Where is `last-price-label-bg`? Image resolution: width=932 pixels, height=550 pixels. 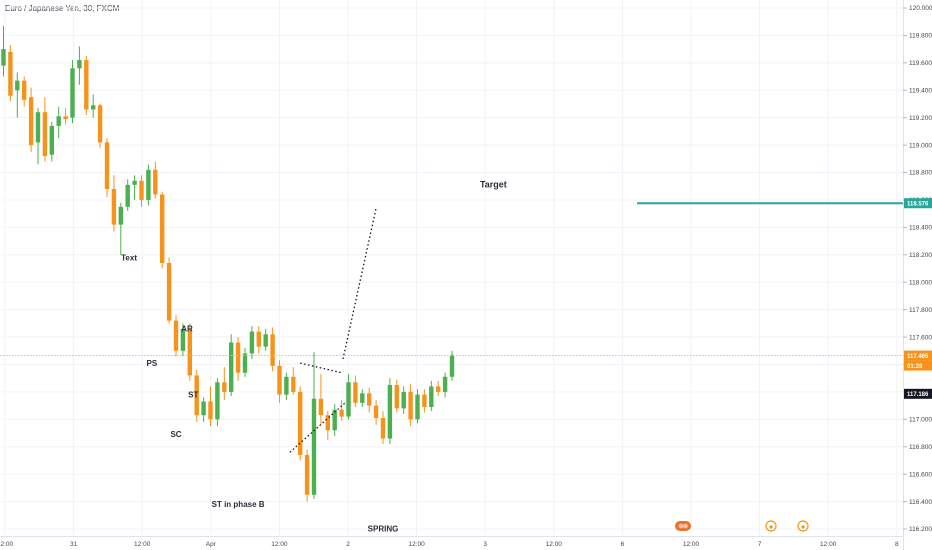
last-price-label-bg is located at coordinates (918, 355).